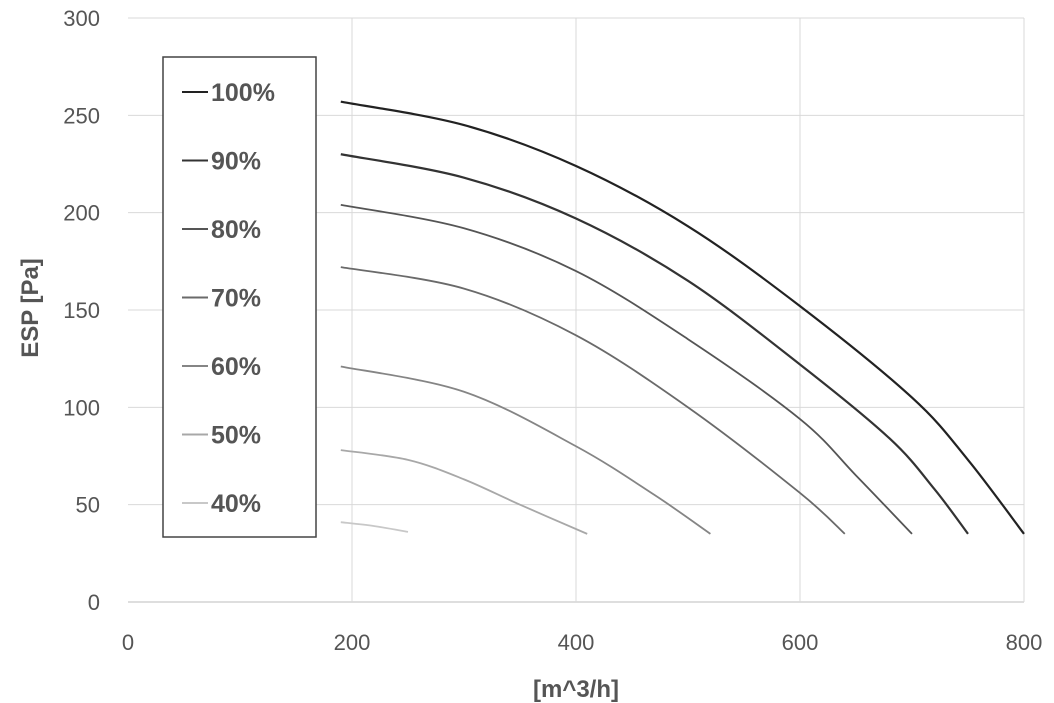 Image resolution: width=1054 pixels, height=703 pixels. I want to click on x-tick-label: 600, so click(800, 642).